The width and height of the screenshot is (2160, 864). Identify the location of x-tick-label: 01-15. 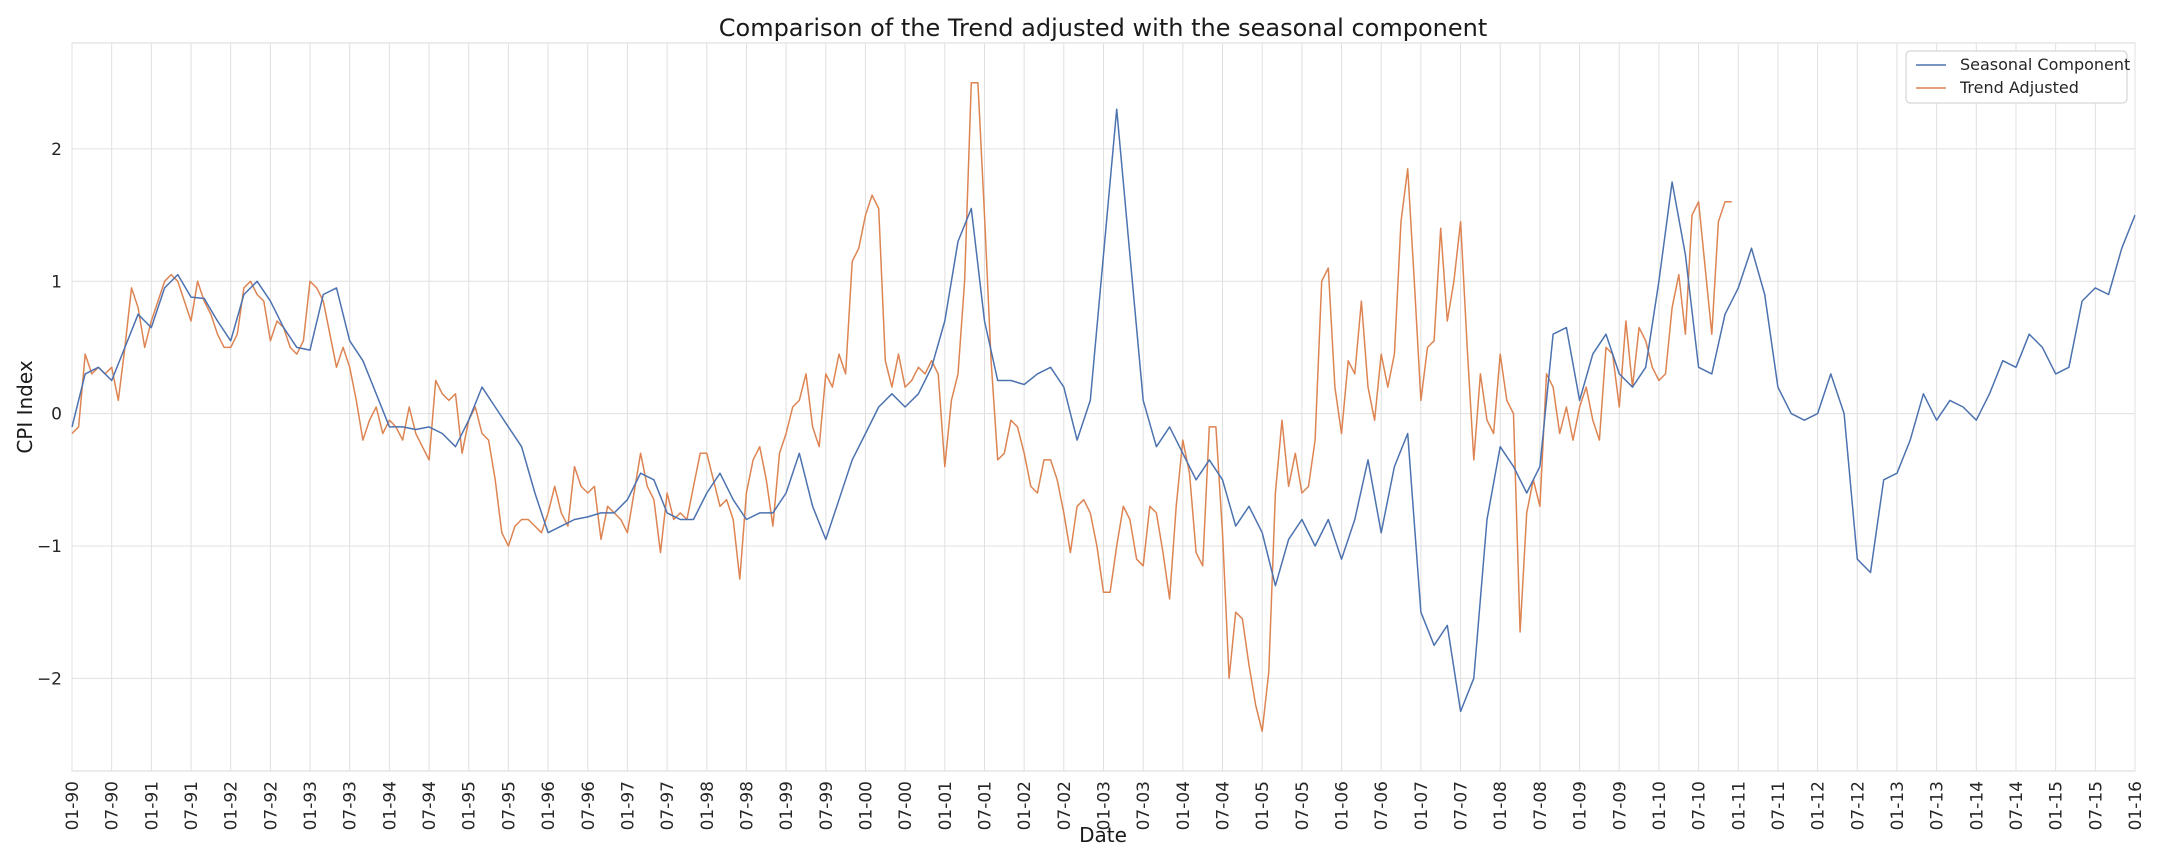
(2057, 805).